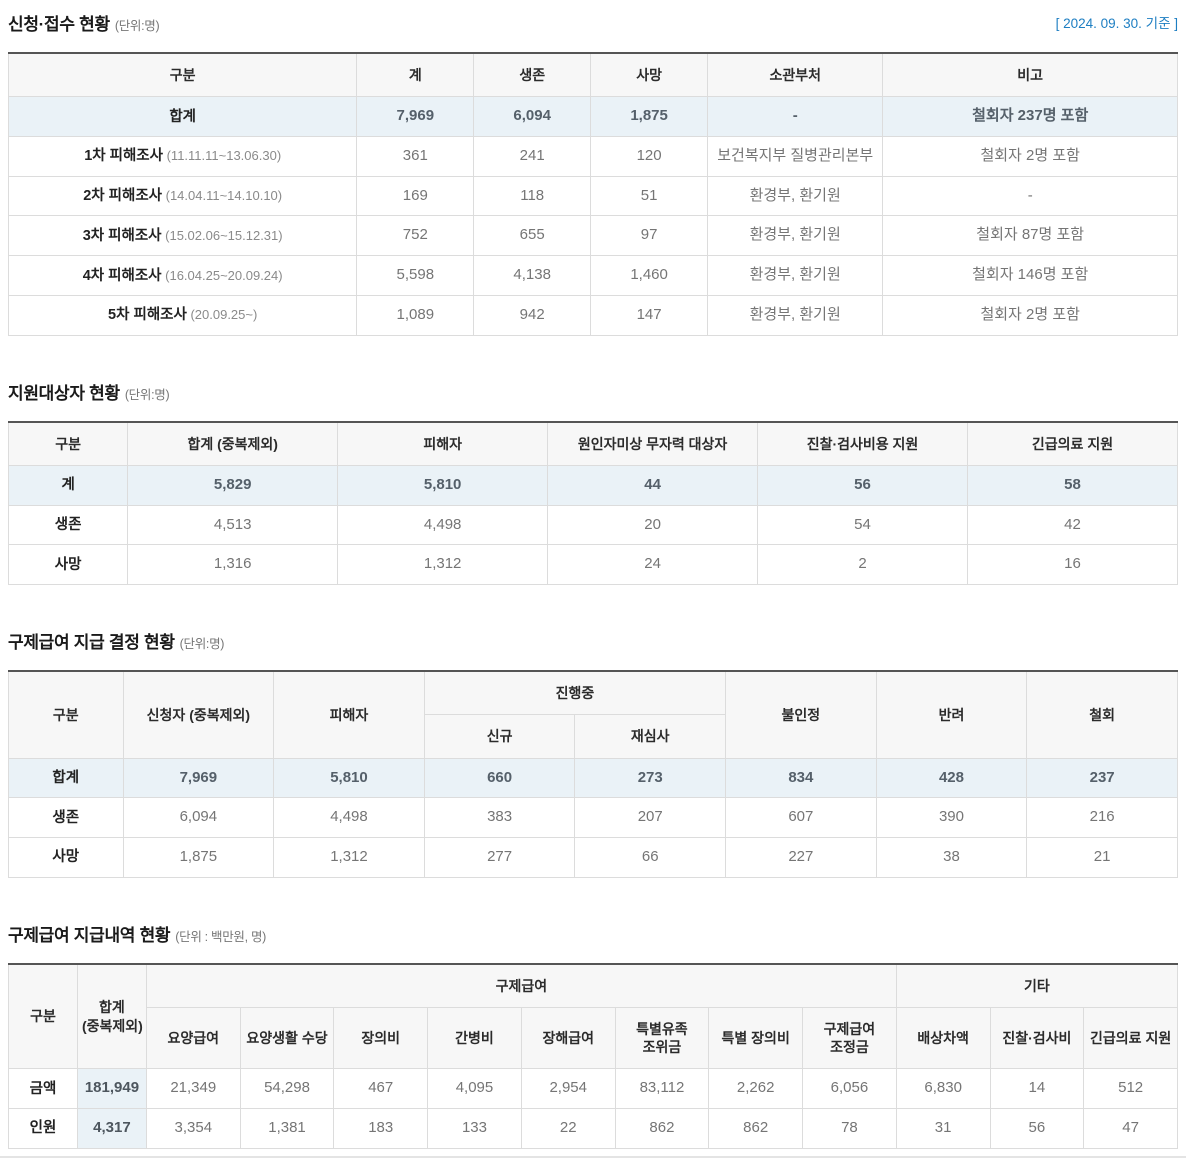 The width and height of the screenshot is (1186, 1158). Describe the element at coordinates (1116, 23) in the screenshot. I see `reference-date: [ 2024. 09. 30. 기준 ]` at that location.